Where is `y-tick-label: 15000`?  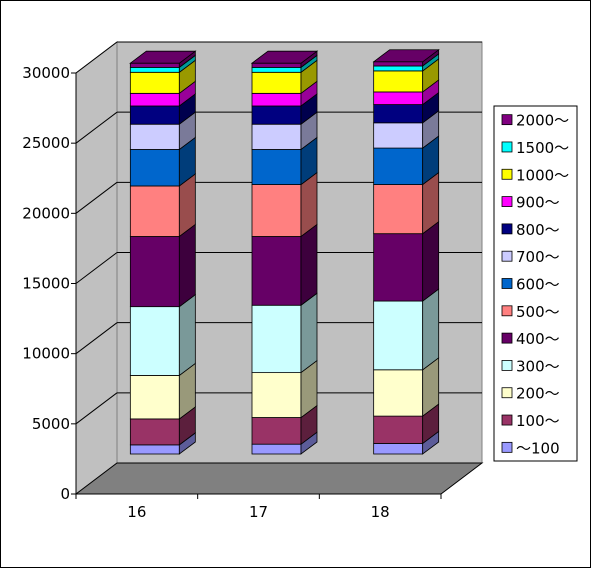
y-tick-label: 15000 is located at coordinates (46, 284).